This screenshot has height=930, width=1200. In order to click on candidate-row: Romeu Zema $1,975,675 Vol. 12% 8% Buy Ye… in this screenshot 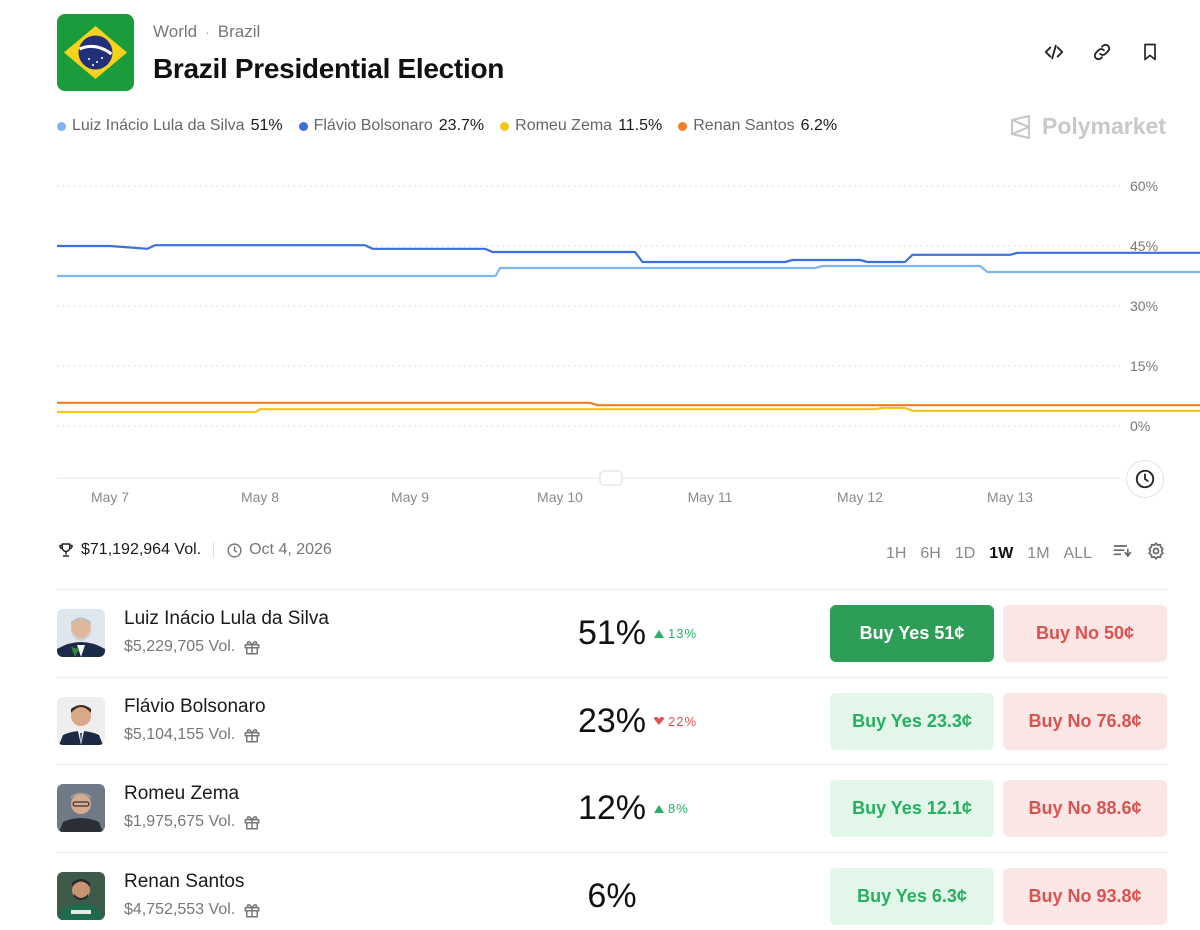, I will do `click(612, 808)`.